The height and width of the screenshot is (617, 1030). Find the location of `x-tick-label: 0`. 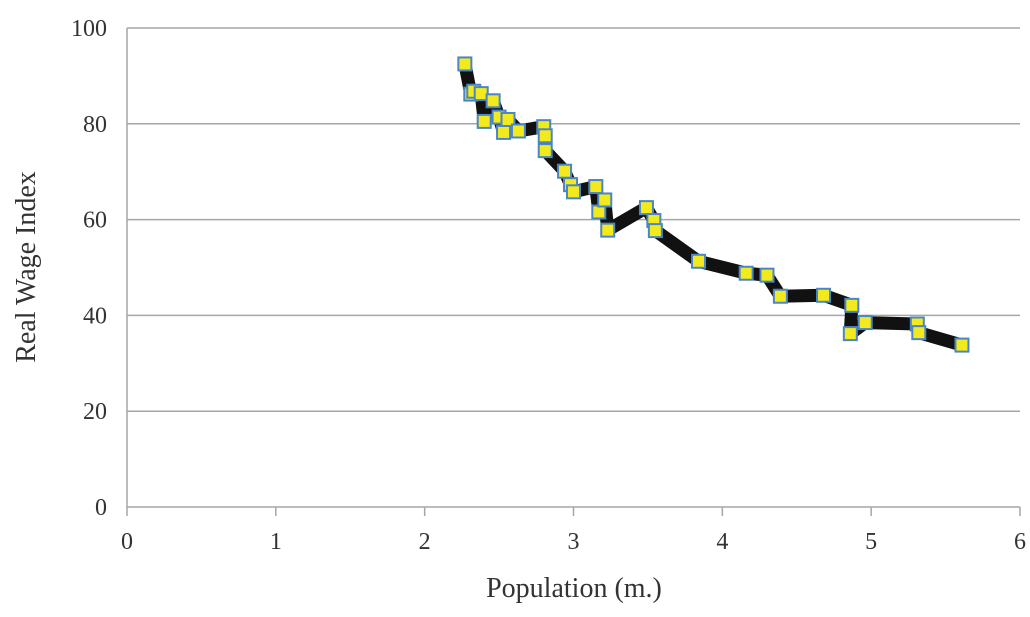

x-tick-label: 0 is located at coordinates (127, 542).